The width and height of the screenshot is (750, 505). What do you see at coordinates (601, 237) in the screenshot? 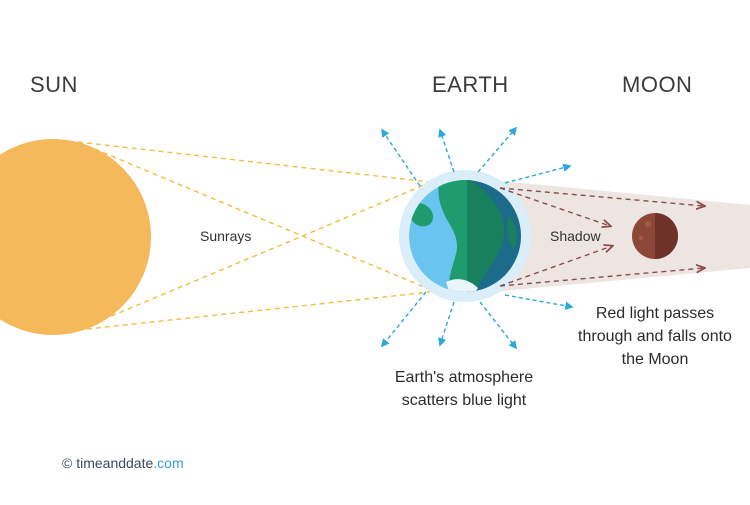
I see `red-light-rays` at bounding box center [601, 237].